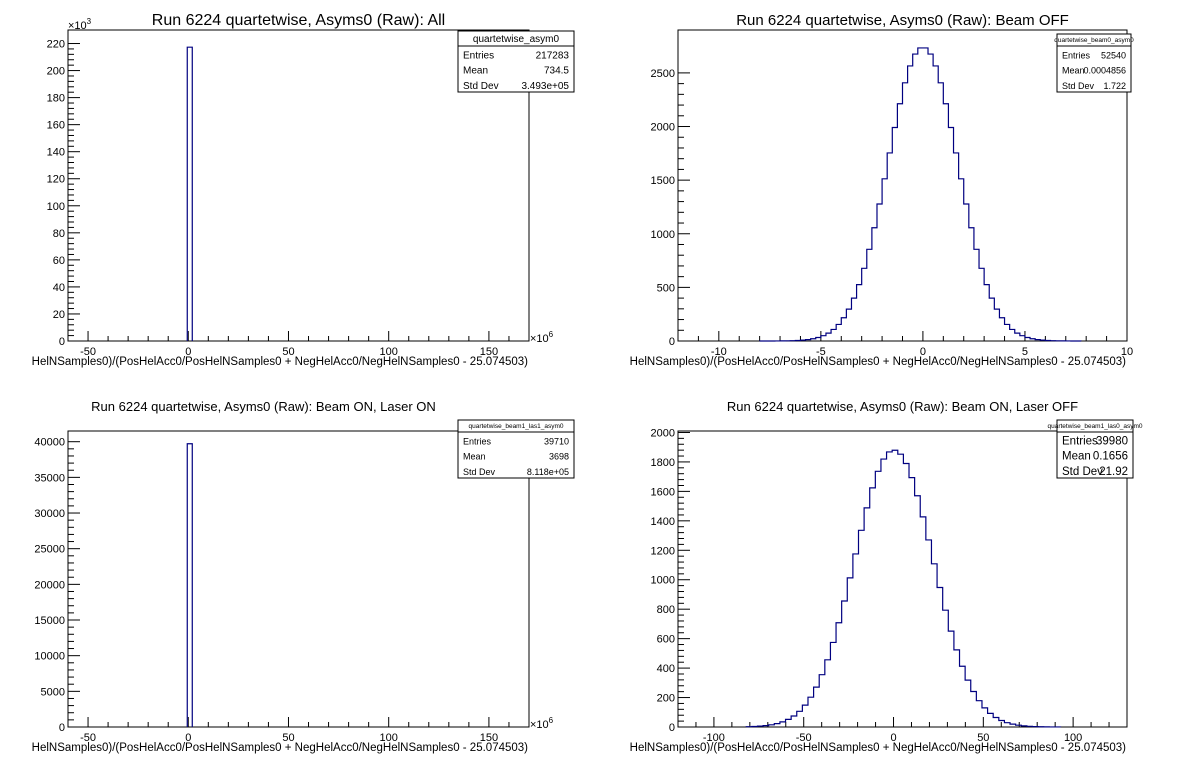  Describe the element at coordinates (545, 86) in the screenshot. I see `stats-row-value: 3.493e+05` at that location.